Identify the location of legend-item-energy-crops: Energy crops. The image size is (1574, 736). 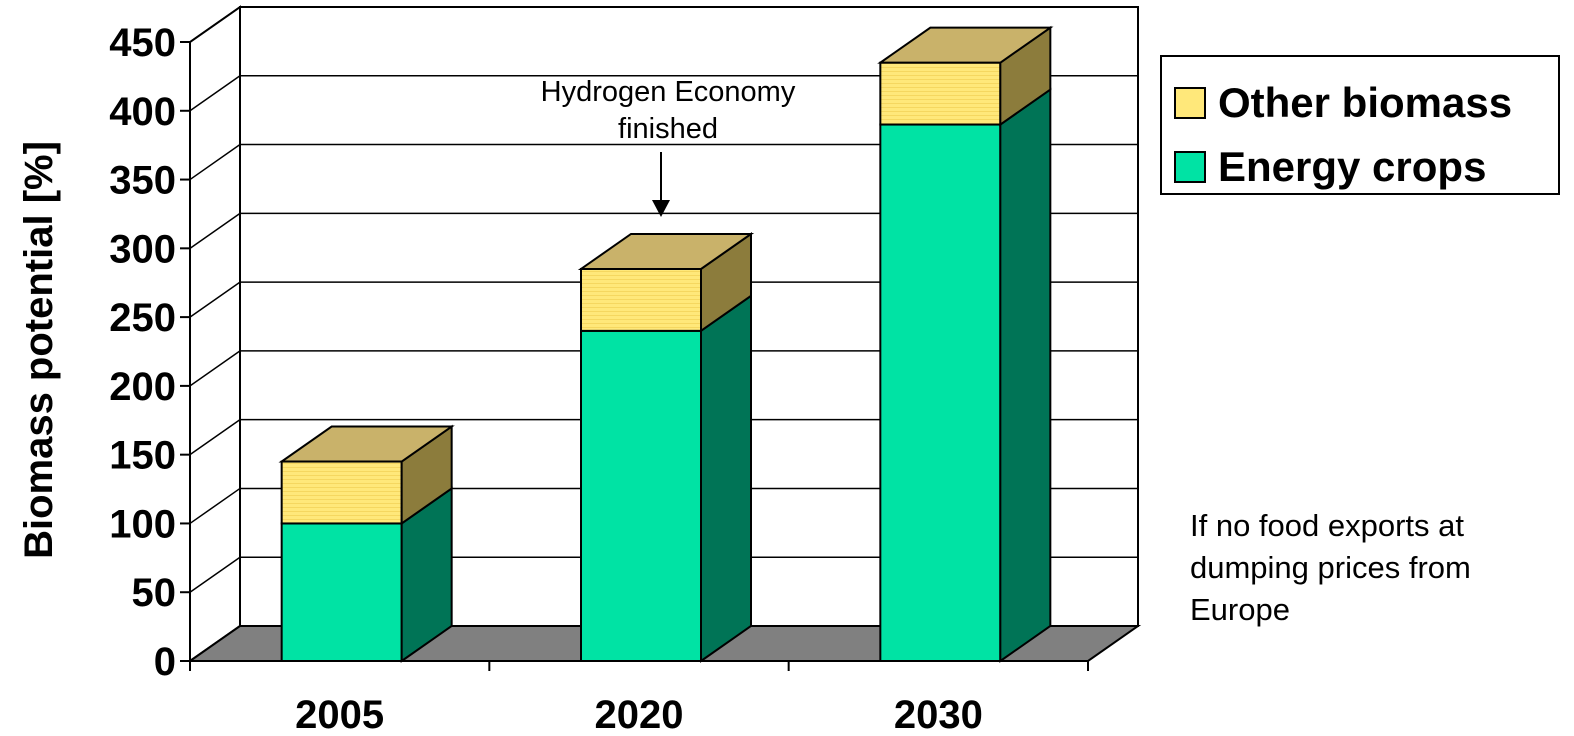
(1330, 167).